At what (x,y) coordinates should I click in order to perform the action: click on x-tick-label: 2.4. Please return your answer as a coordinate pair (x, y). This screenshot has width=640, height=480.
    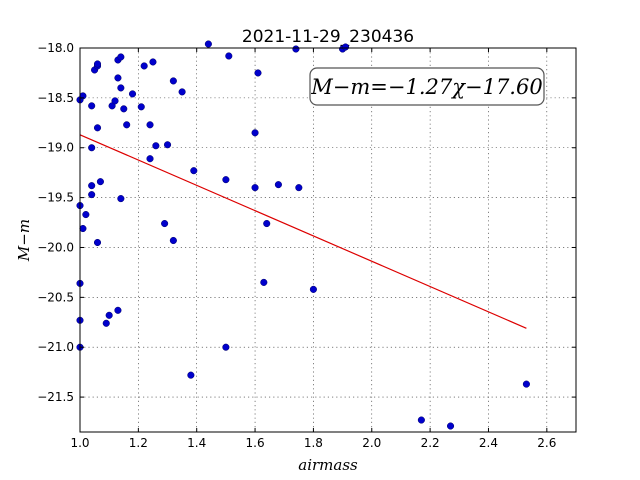
    Looking at the image, I should click on (488, 443).